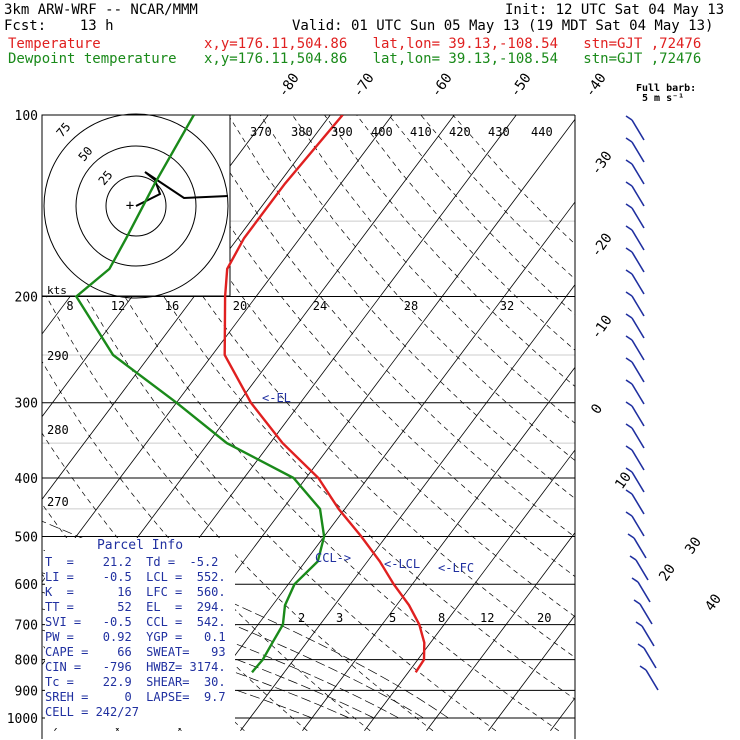 Image resolution: width=740 pixels, height=740 pixels. Describe the element at coordinates (135, 592) in the screenshot. I see `parcel-info-row: K = 16 LFC = 560.` at that location.